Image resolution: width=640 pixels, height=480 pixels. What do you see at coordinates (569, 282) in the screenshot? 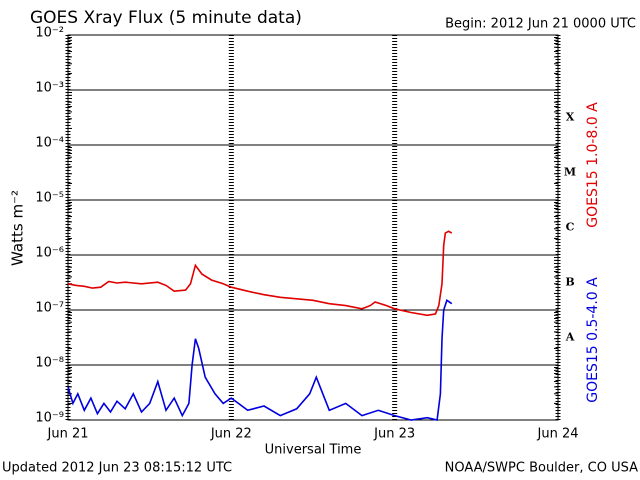
I see `flare-class: B` at bounding box center [569, 282].